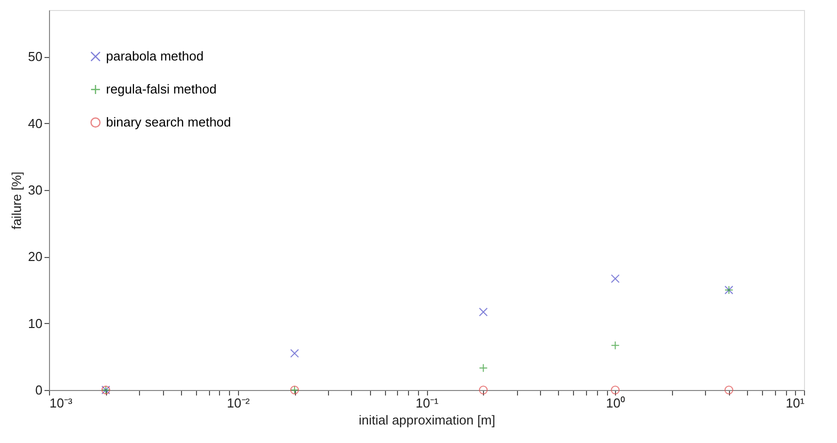 This screenshot has height=443, width=837. I want to click on y-tick-label: 40, so click(35, 123).